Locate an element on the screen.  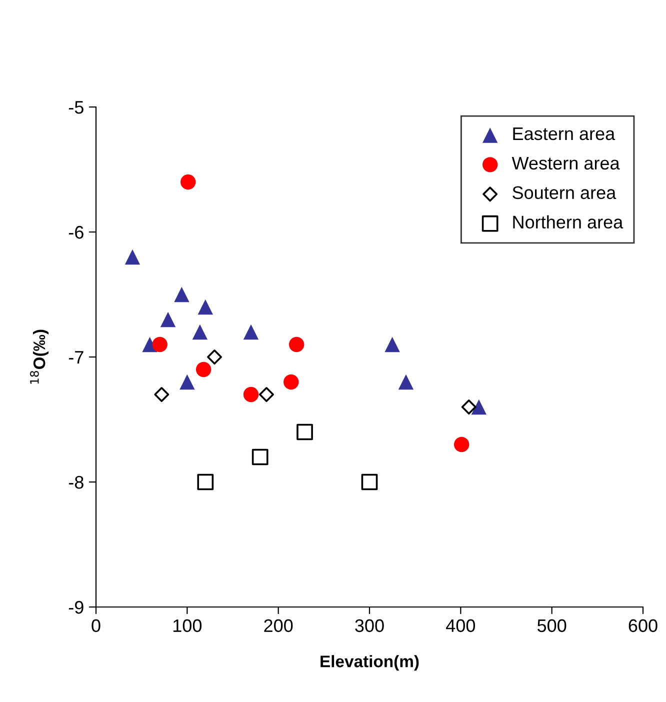
legend-label: Western area is located at coordinates (566, 163).